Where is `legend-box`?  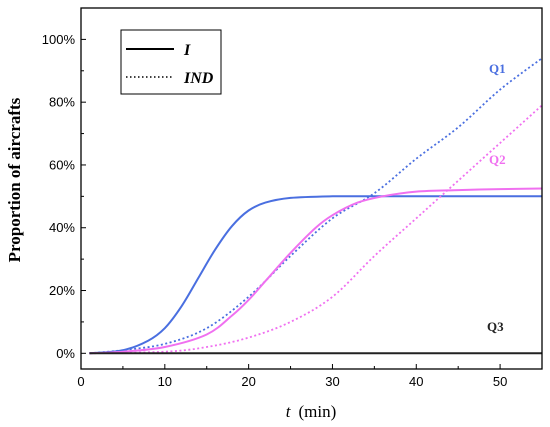 legend-box is located at coordinates (171, 62).